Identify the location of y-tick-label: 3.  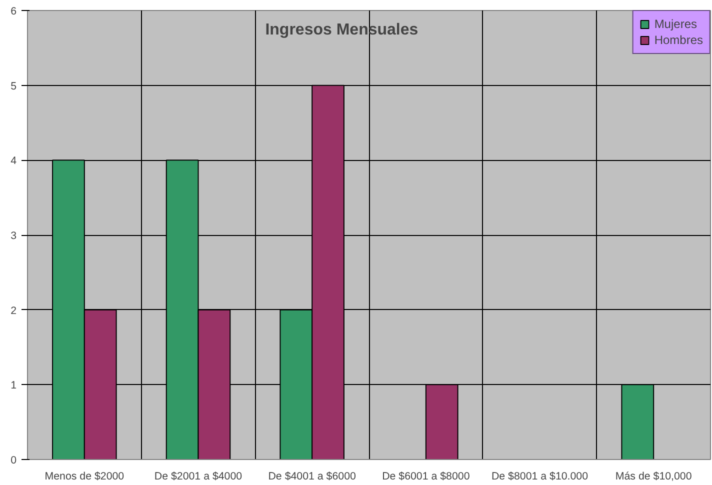
(13, 236).